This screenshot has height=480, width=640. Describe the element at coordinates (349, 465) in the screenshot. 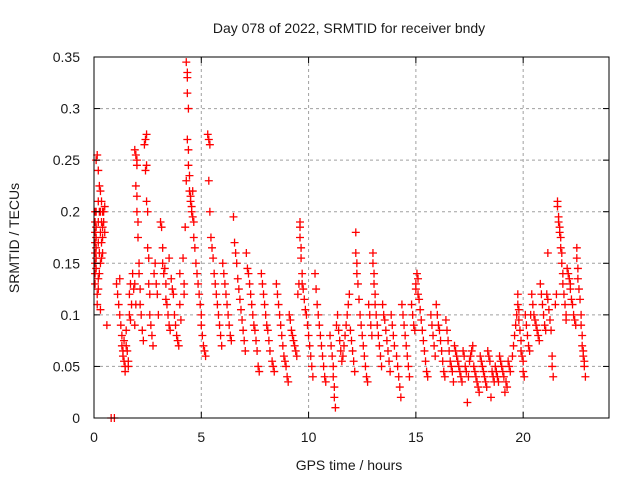

I see `x-axis-label: GPS time / hours` at that location.